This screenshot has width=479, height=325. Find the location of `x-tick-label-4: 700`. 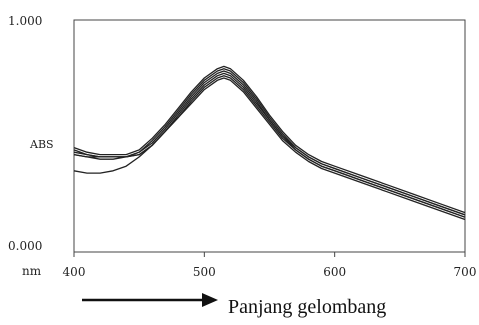

x-tick-label-4: 700 is located at coordinates (465, 272).